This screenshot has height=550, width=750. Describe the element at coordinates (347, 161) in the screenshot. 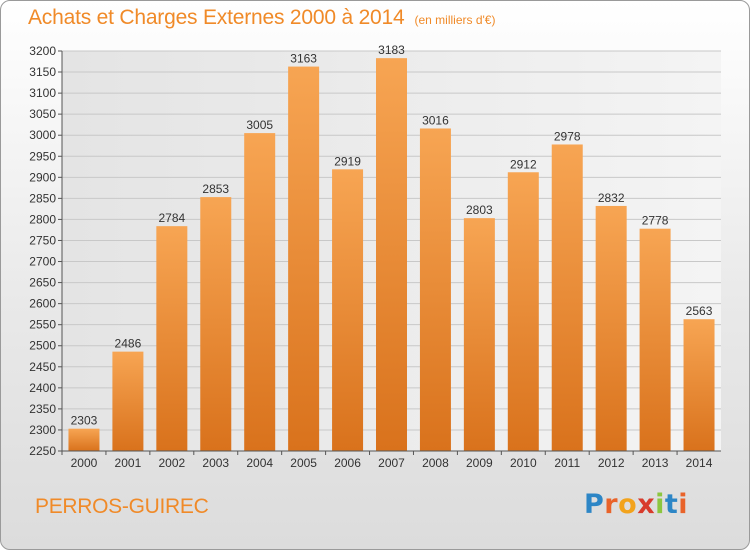

I see `data-label: 2919` at that location.